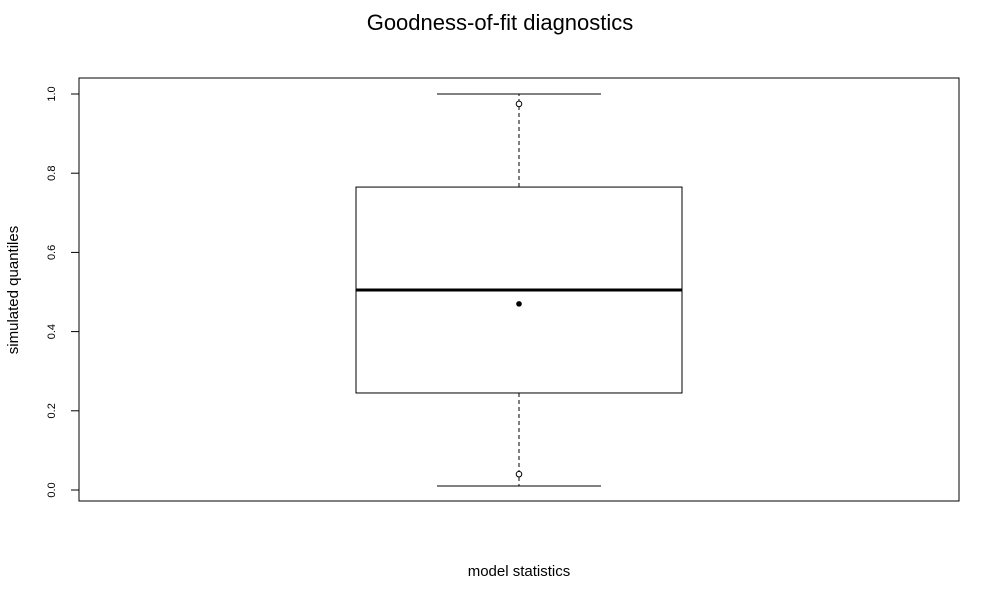  Describe the element at coordinates (500, 22) in the screenshot. I see `chart-title: Goodness-of-fit diagnostics` at that location.